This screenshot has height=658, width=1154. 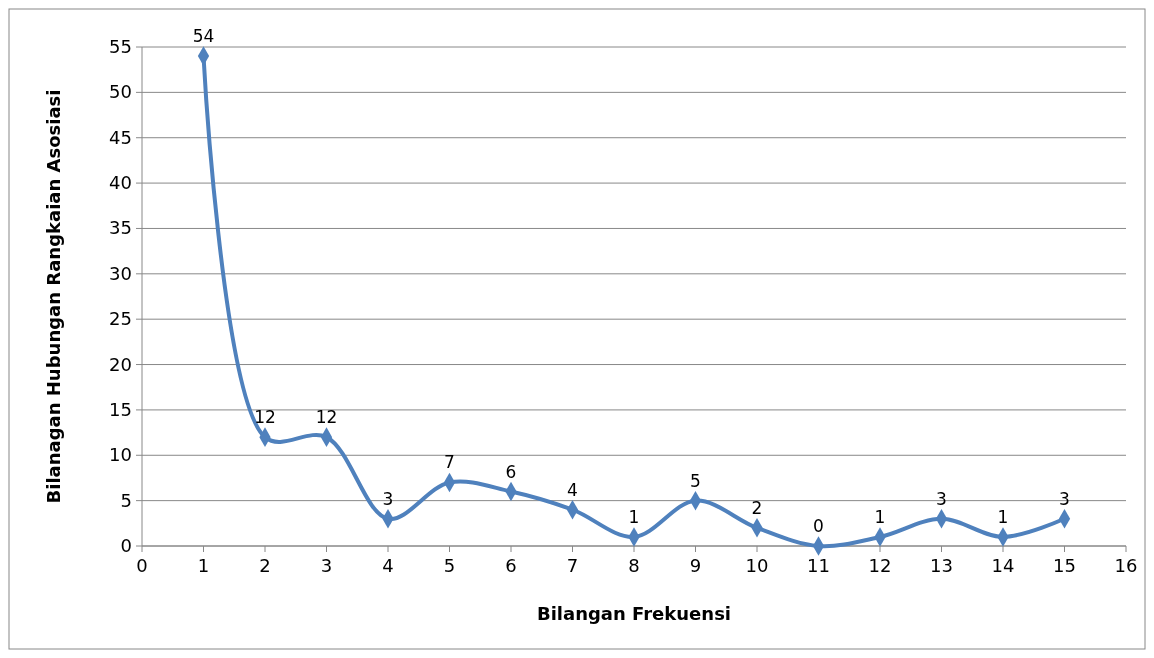 I want to click on y-tick-label: 25, so click(x=120, y=319).